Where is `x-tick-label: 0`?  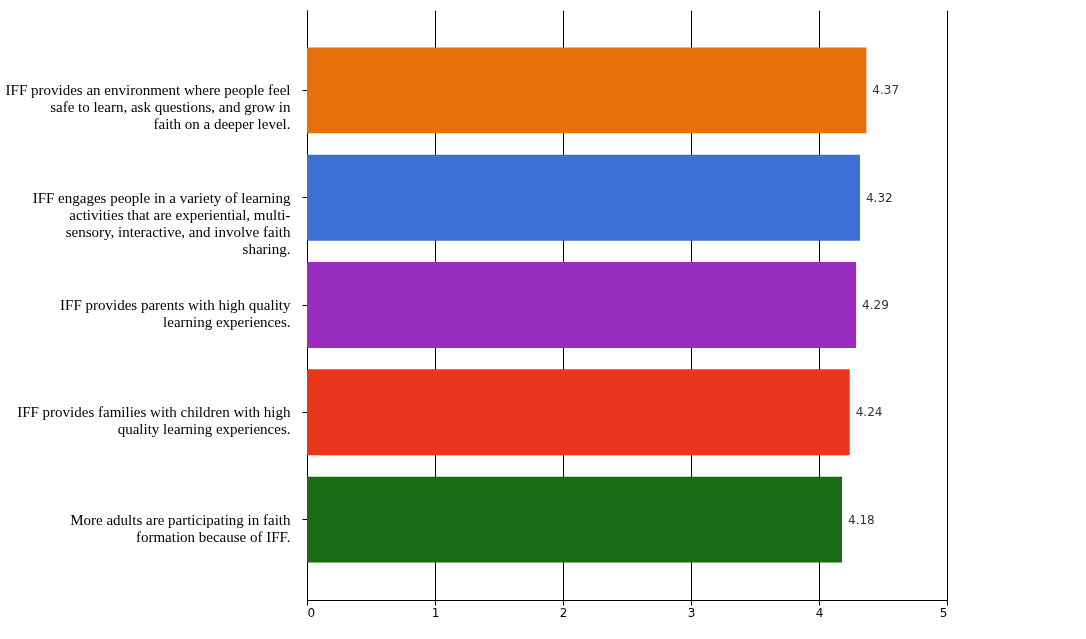
x-tick-label: 0 is located at coordinates (311, 612).